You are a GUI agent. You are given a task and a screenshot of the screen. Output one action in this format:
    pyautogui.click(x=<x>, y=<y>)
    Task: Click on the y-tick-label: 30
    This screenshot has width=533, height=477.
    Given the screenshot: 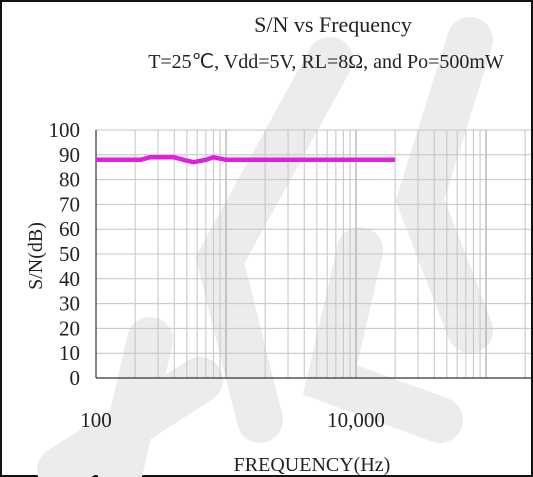 What is the action you would take?
    pyautogui.click(x=69, y=304)
    